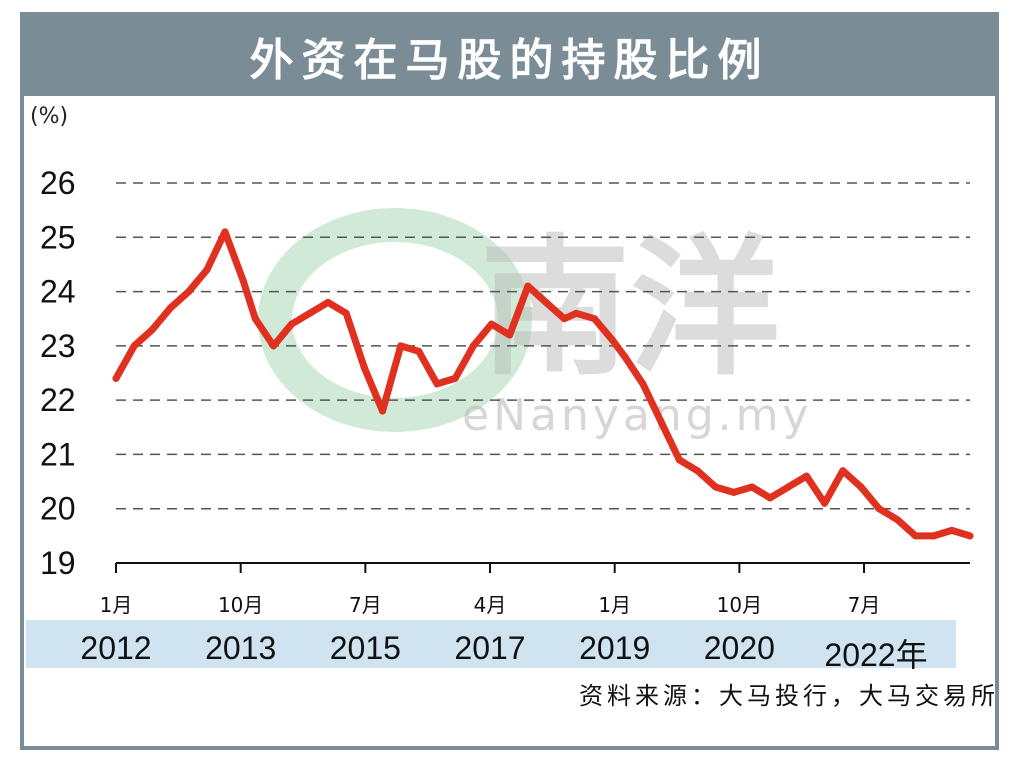 The width and height of the screenshot is (1023, 774). Describe the element at coordinates (395, 320) in the screenshot. I see `watermark-logo-icon` at that location.